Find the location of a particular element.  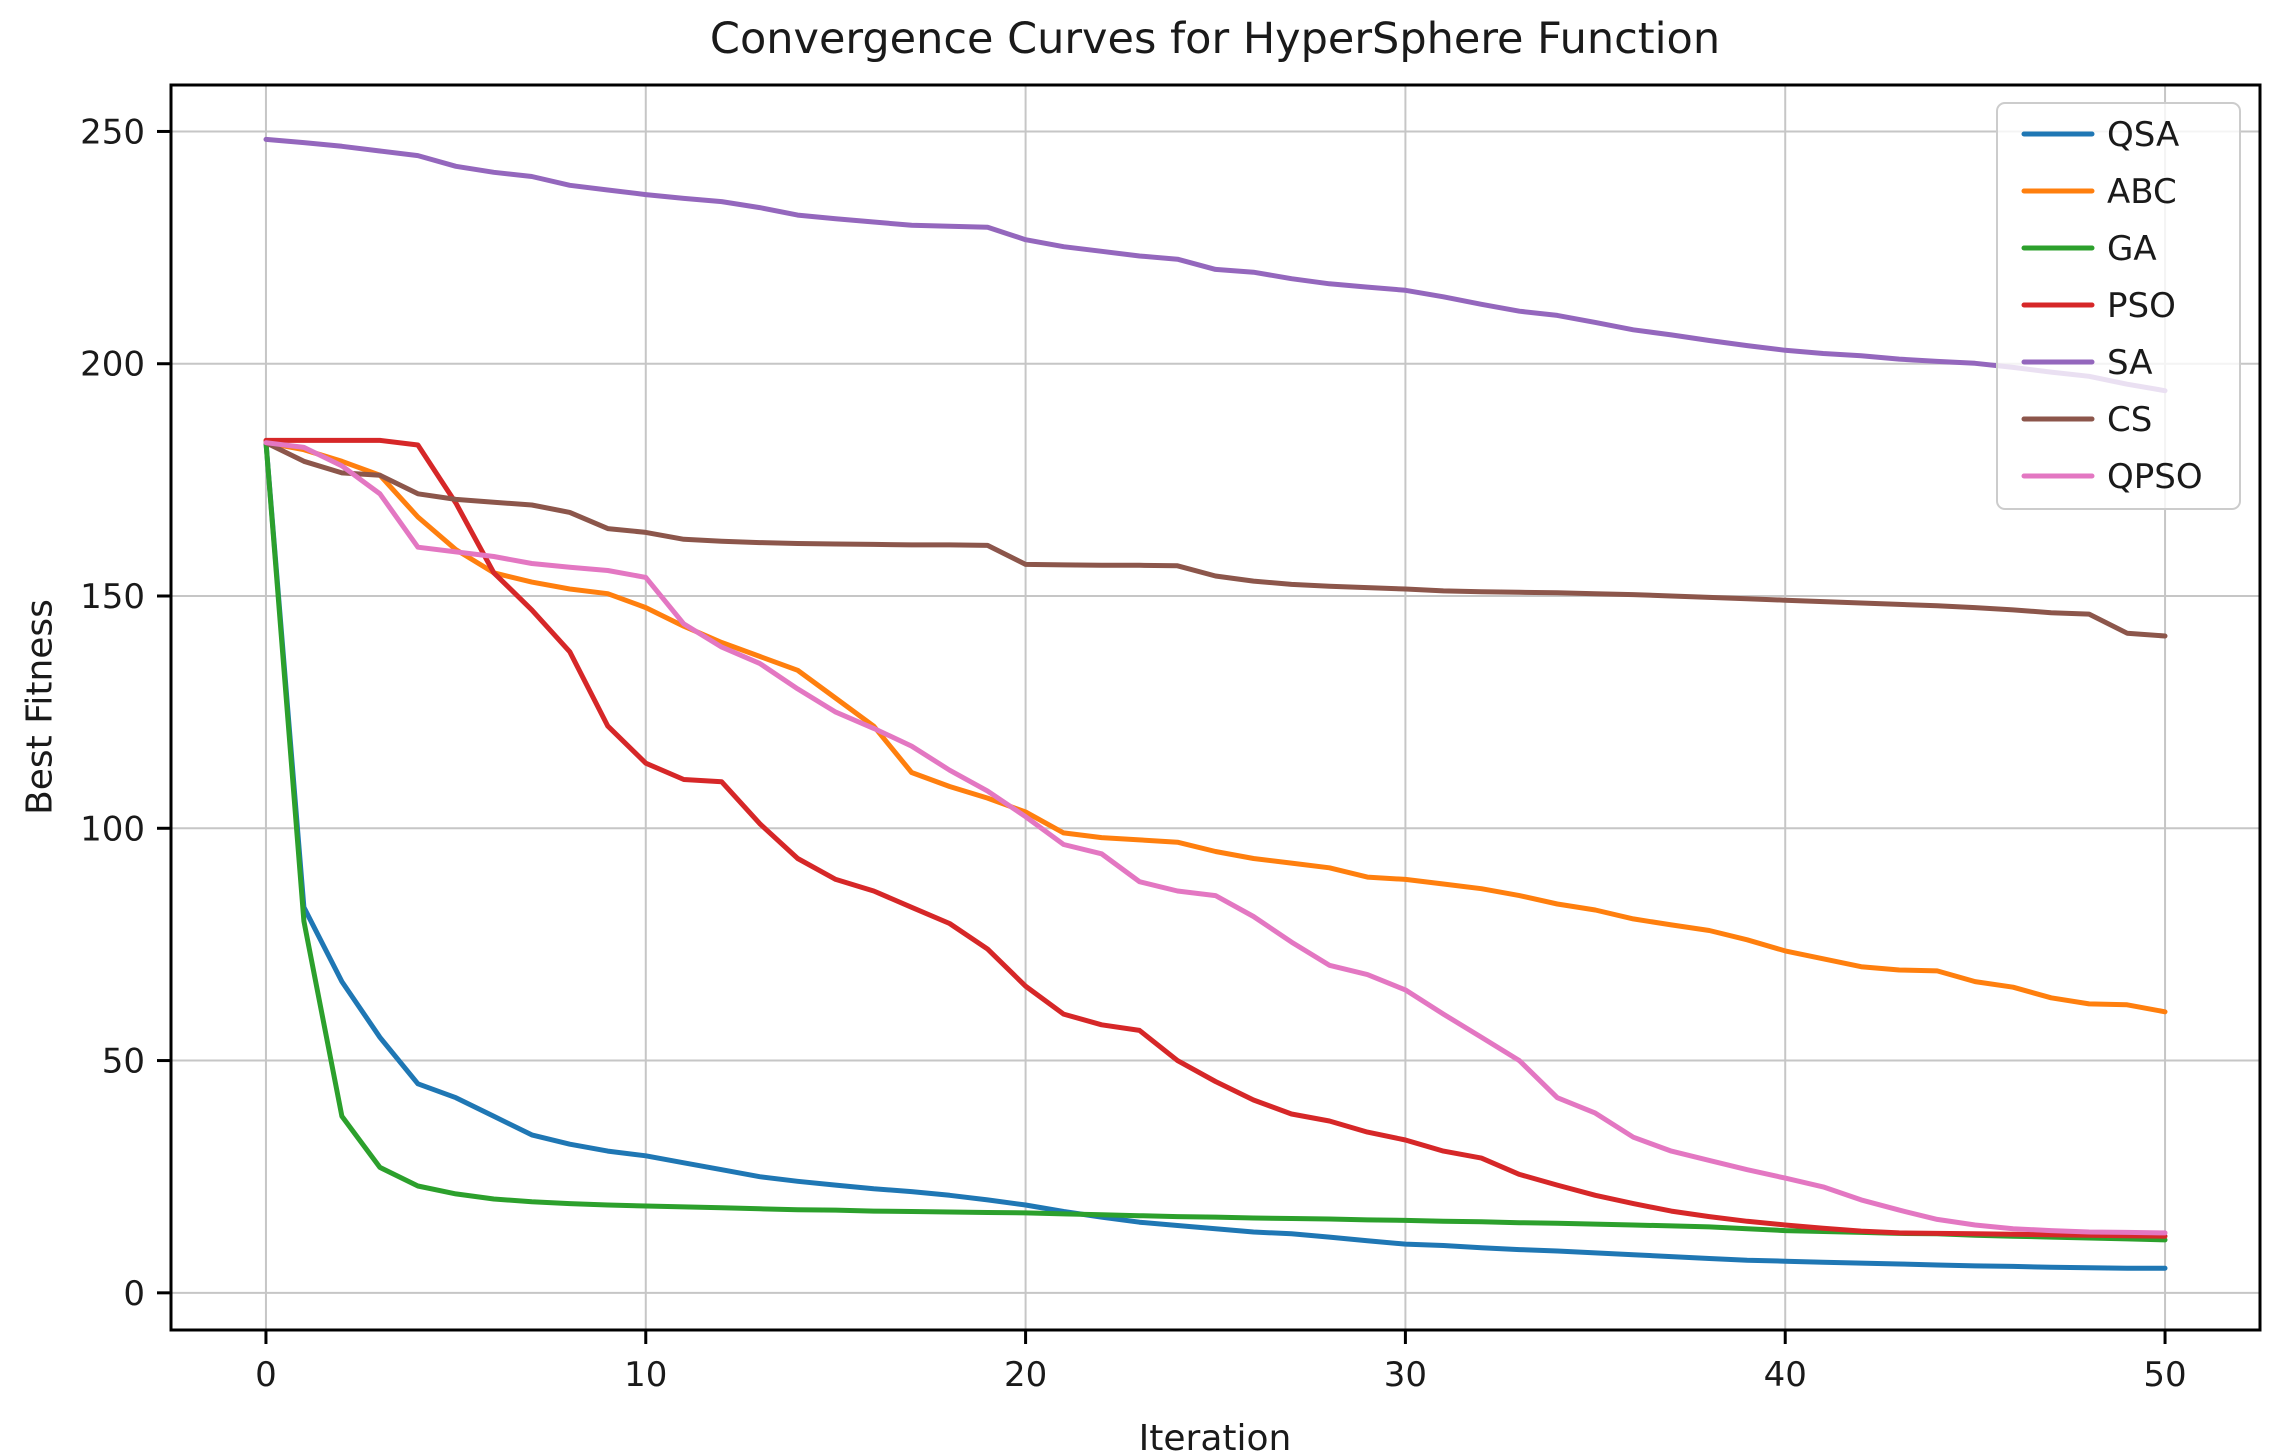

x-axis-label: Iteration is located at coordinates (1215, 1436).